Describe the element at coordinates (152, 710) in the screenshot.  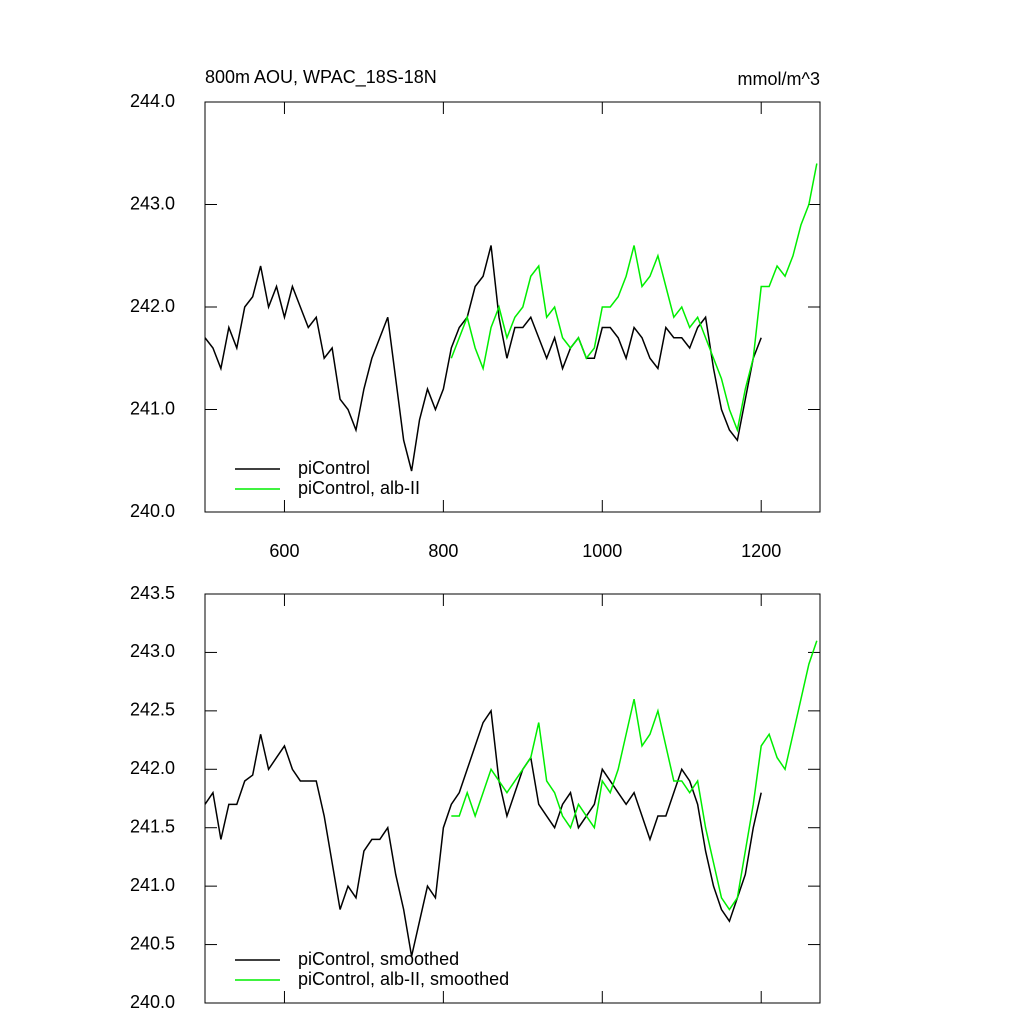
I see `y-tick-label: 242.5` at that location.